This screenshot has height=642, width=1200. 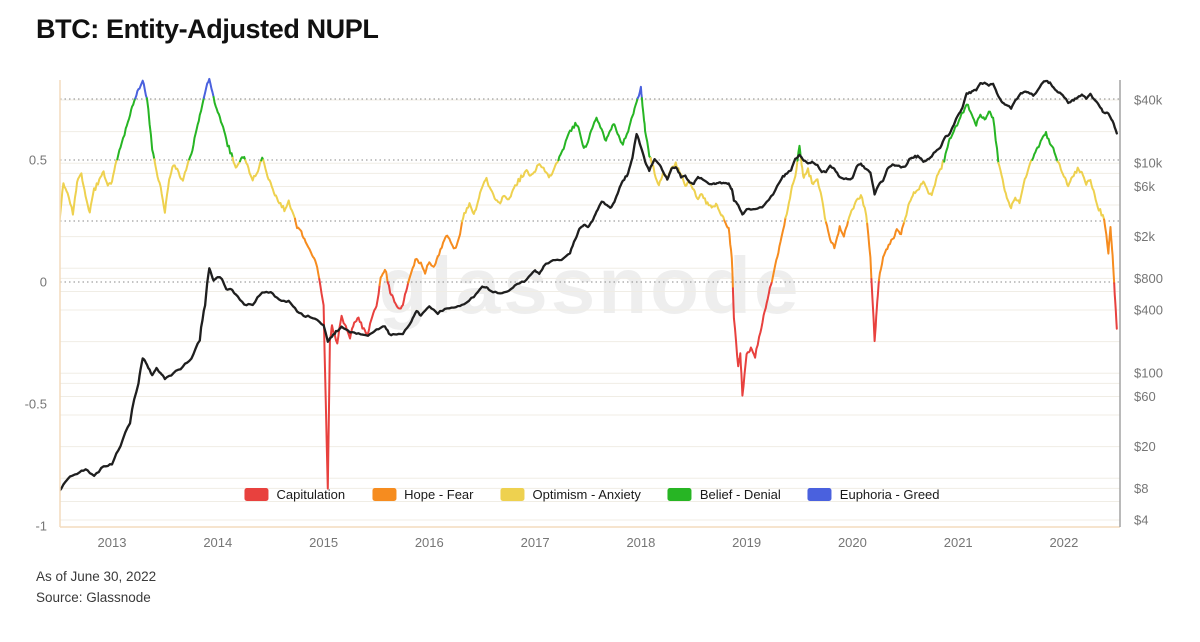 What do you see at coordinates (1141, 520) in the screenshot?
I see `right-axis-tick: $4` at bounding box center [1141, 520].